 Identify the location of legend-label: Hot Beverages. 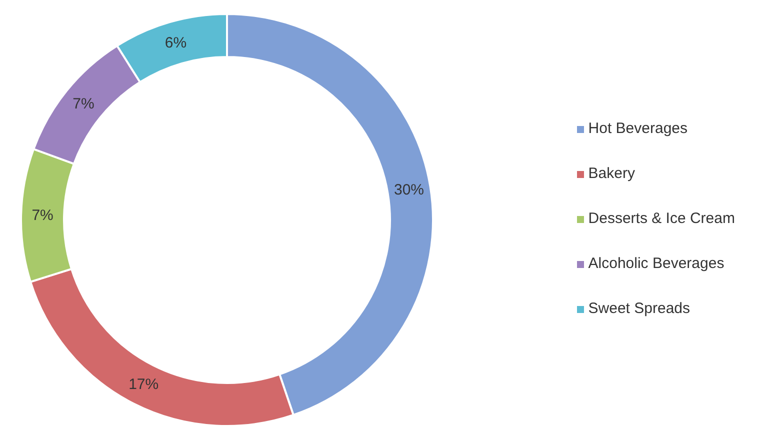
(638, 128).